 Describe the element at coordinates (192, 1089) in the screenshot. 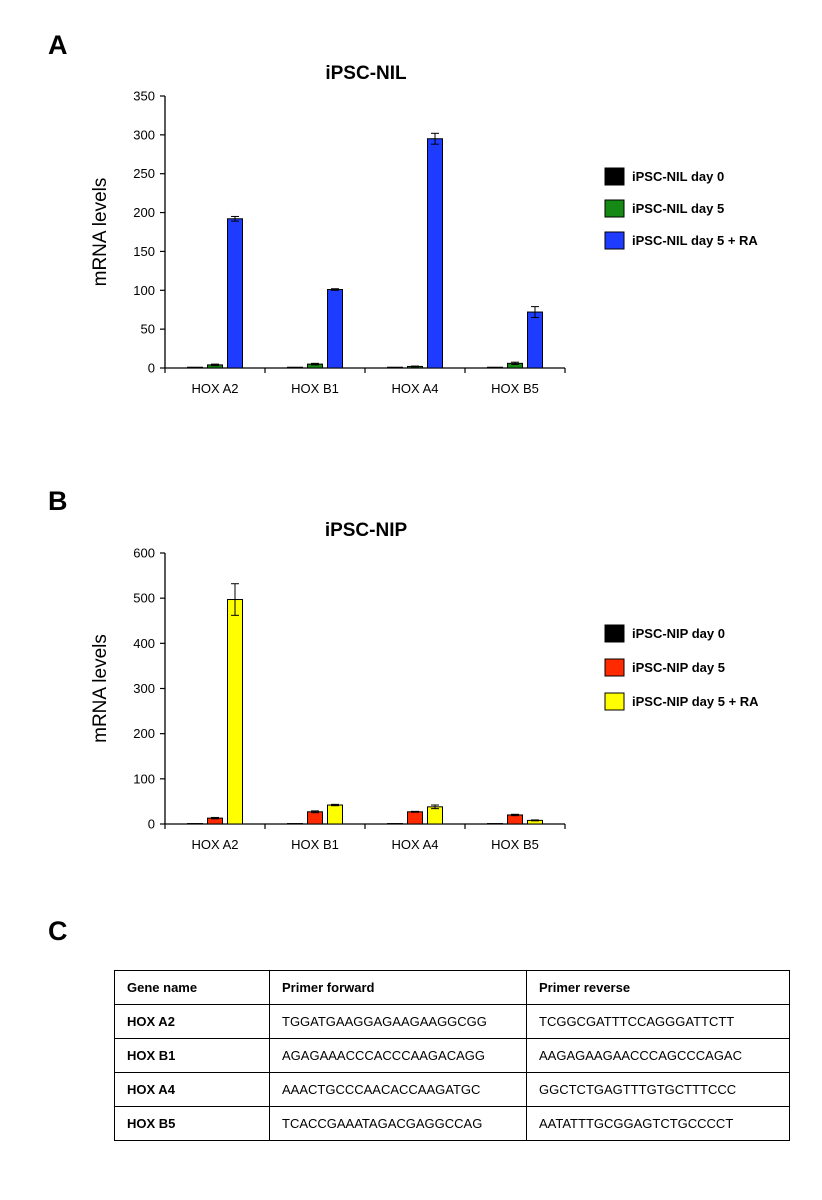

I see `gene-name-cell: HOX A4` at that location.